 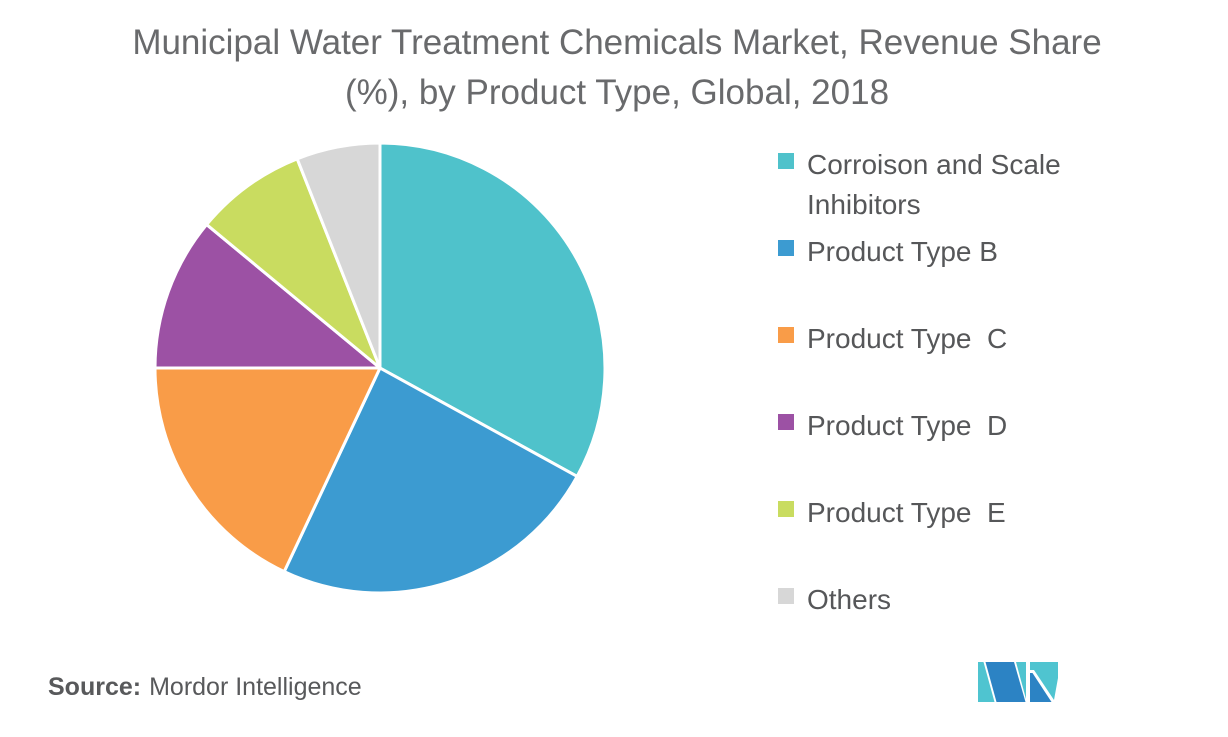 What do you see at coordinates (1021, 680) in the screenshot?
I see `logo-shape-teal-right-triangle` at bounding box center [1021, 680].